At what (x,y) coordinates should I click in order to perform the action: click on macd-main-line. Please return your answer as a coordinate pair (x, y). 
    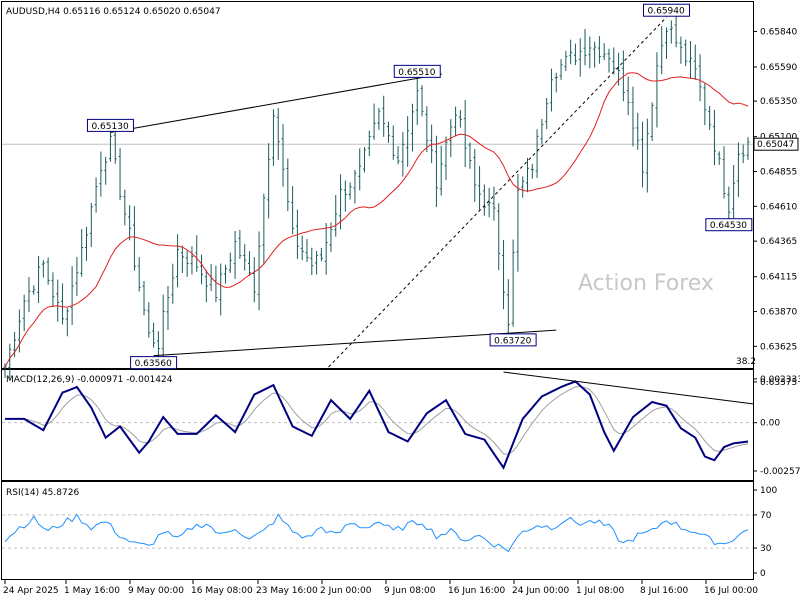
    Looking at the image, I should click on (377, 425).